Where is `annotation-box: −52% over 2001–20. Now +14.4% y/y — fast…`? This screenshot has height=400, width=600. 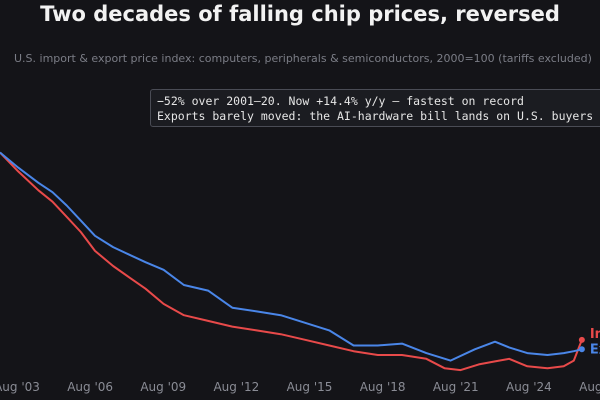
annotation-box: −52% over 2001–20. Now +14.4% y/y — fast… is located at coordinates (375, 108).